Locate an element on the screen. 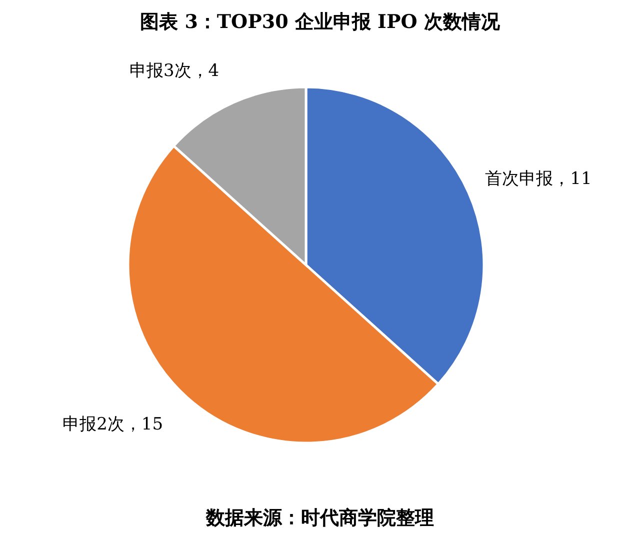  data-label: ，15 is located at coordinates (144, 424).